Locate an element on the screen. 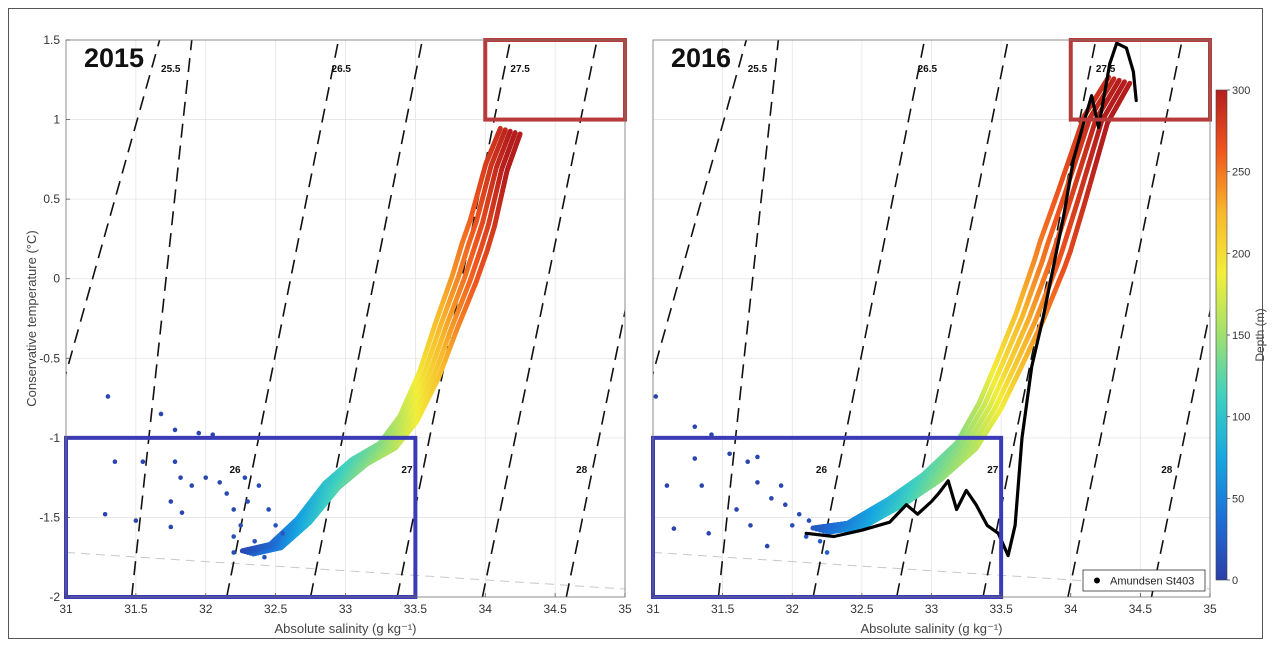 The height and width of the screenshot is (646, 1272). depth-colored-band is located at coordinates (381, 341).